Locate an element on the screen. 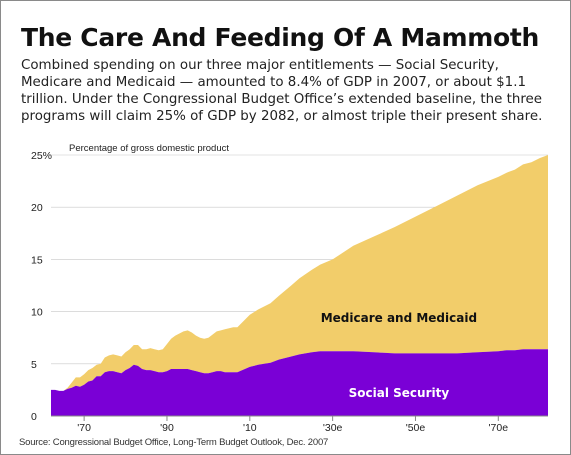 This screenshot has width=571, height=455. medicare-medicaid-label: Medicare and Medicaid is located at coordinates (399, 318).